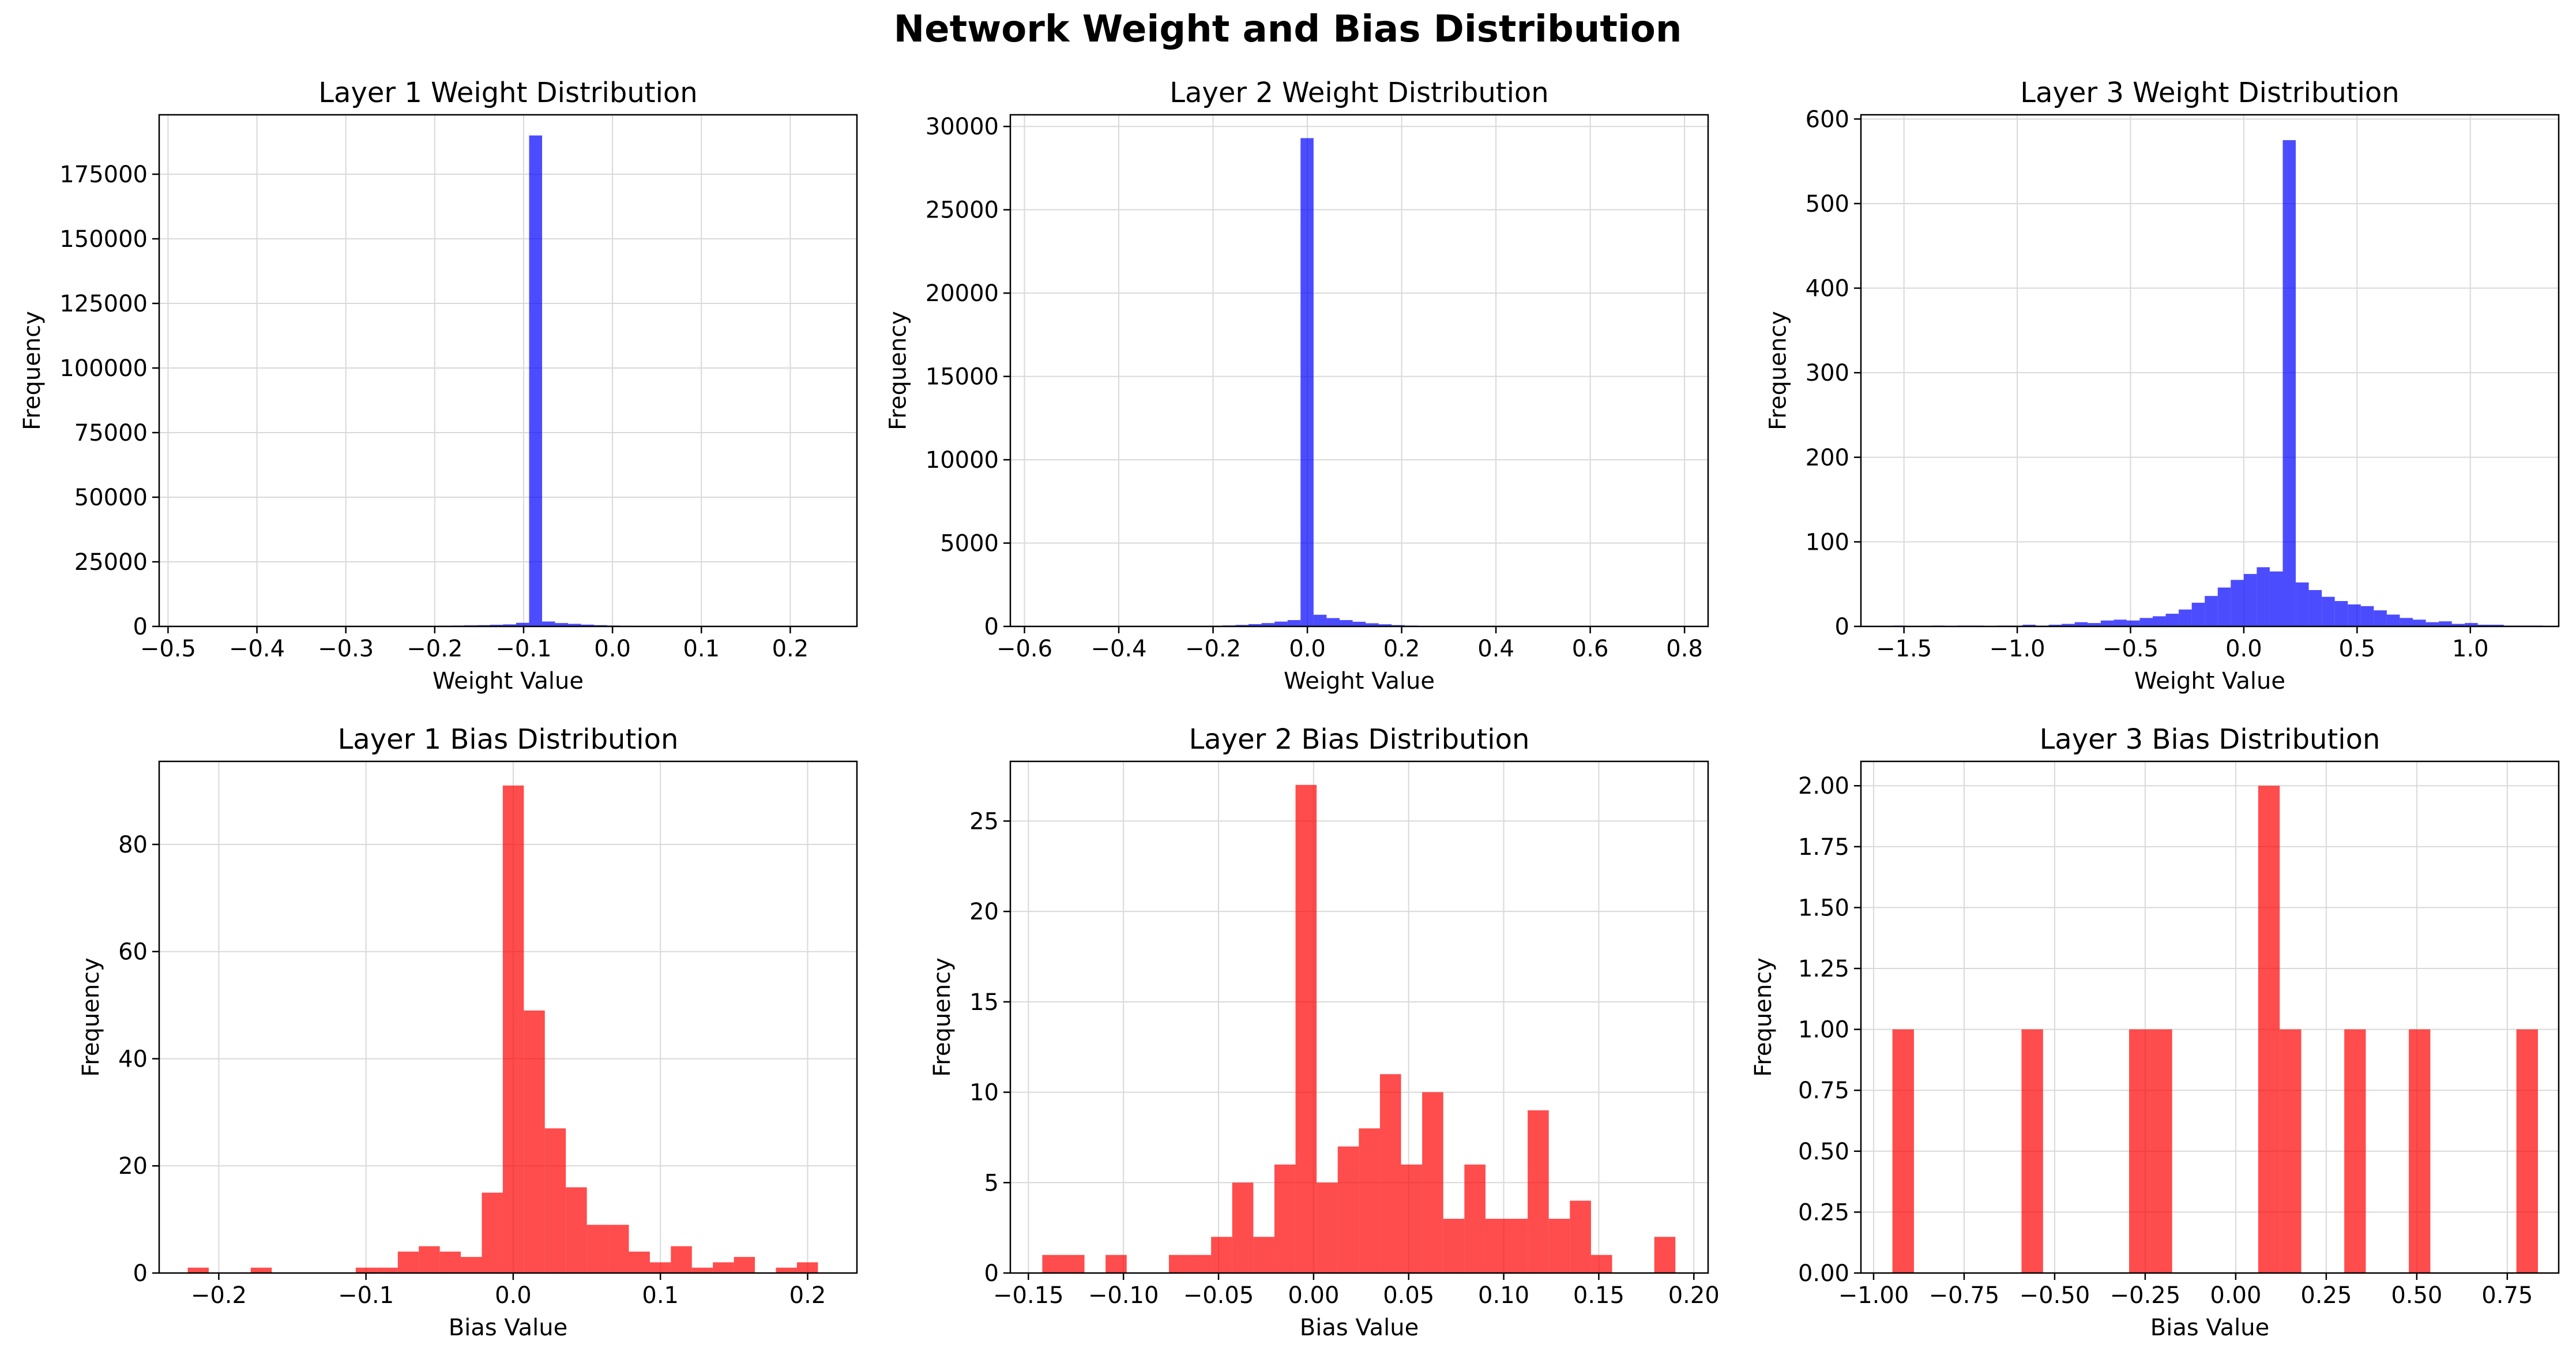  Describe the element at coordinates (969, 544) in the screenshot. I see `y-tick-label: 5000` at that location.